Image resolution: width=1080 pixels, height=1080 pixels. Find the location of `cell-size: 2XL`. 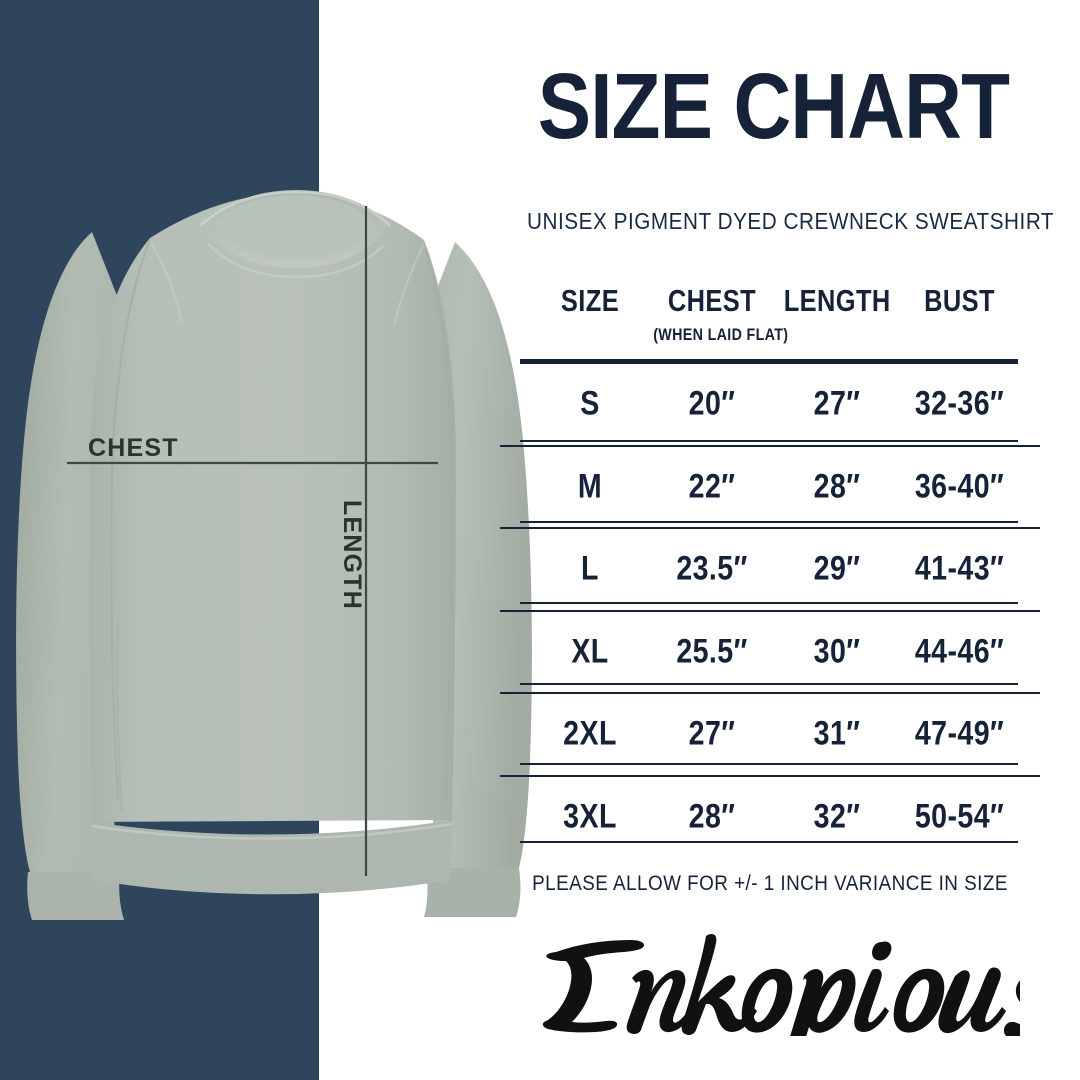

cell-size: 2XL is located at coordinates (590, 733).